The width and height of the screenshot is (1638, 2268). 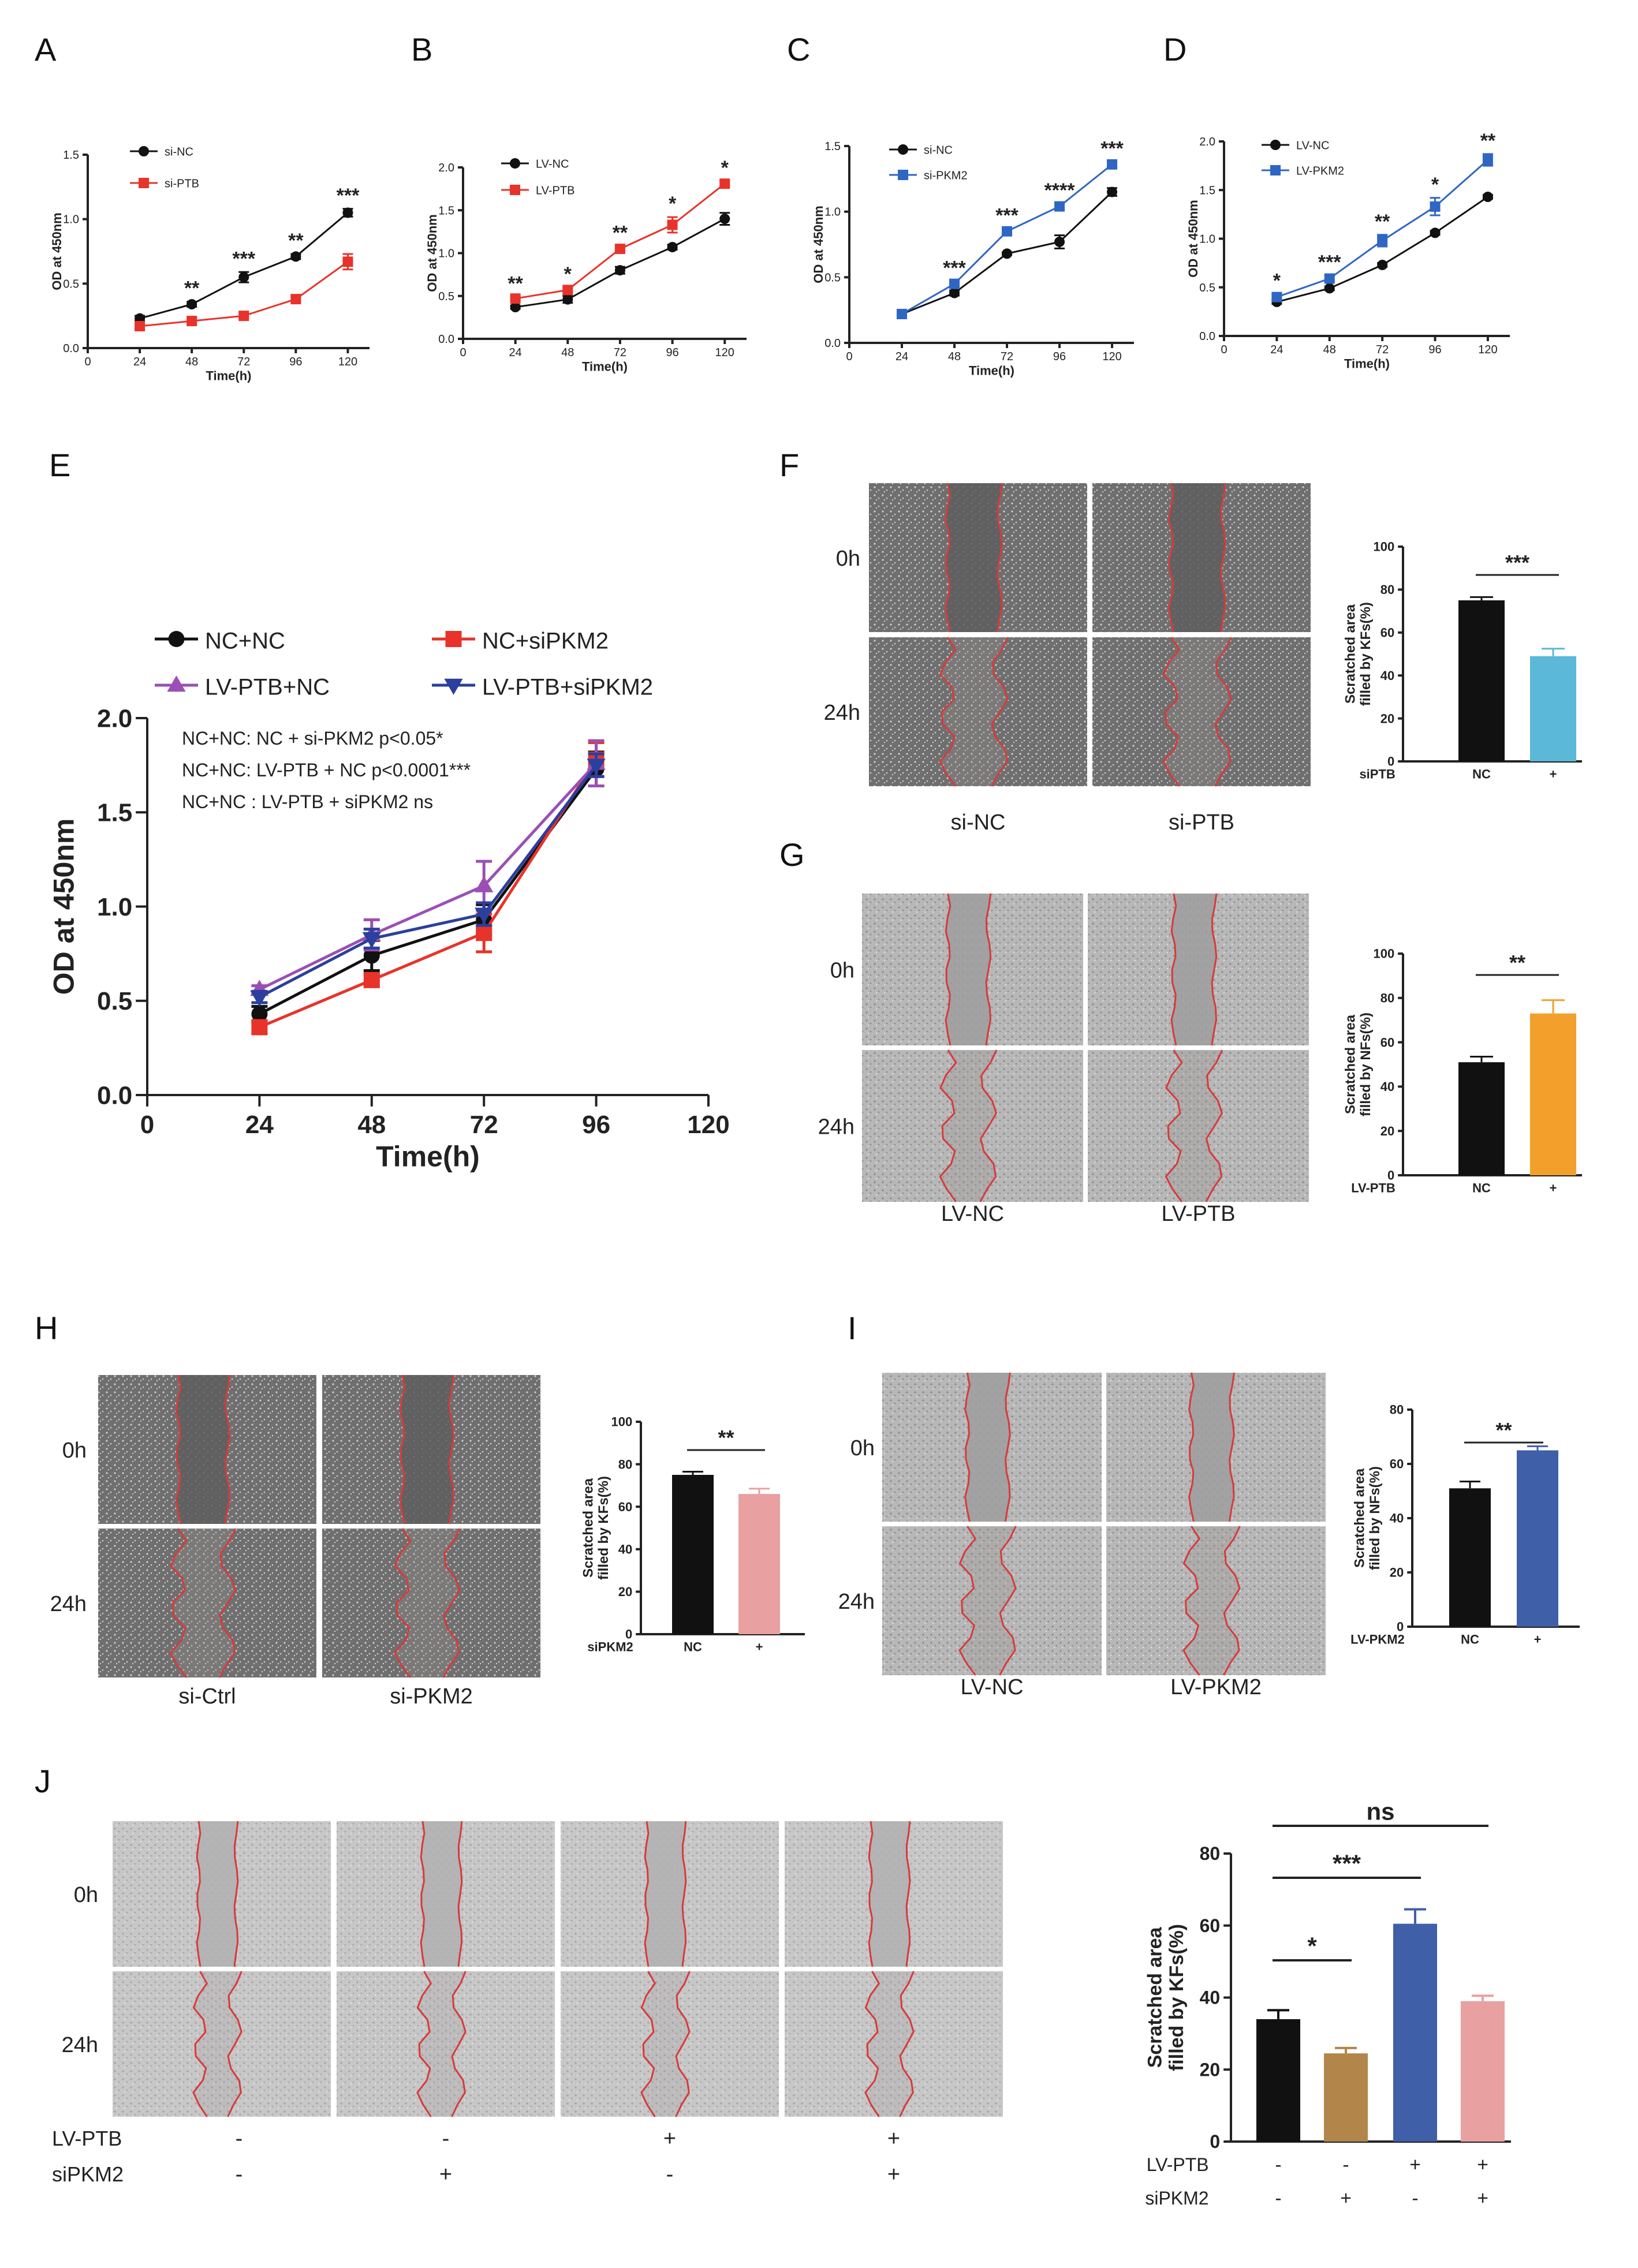 What do you see at coordinates (853, 1328) in the screenshot?
I see `panel-label-i: I` at bounding box center [853, 1328].